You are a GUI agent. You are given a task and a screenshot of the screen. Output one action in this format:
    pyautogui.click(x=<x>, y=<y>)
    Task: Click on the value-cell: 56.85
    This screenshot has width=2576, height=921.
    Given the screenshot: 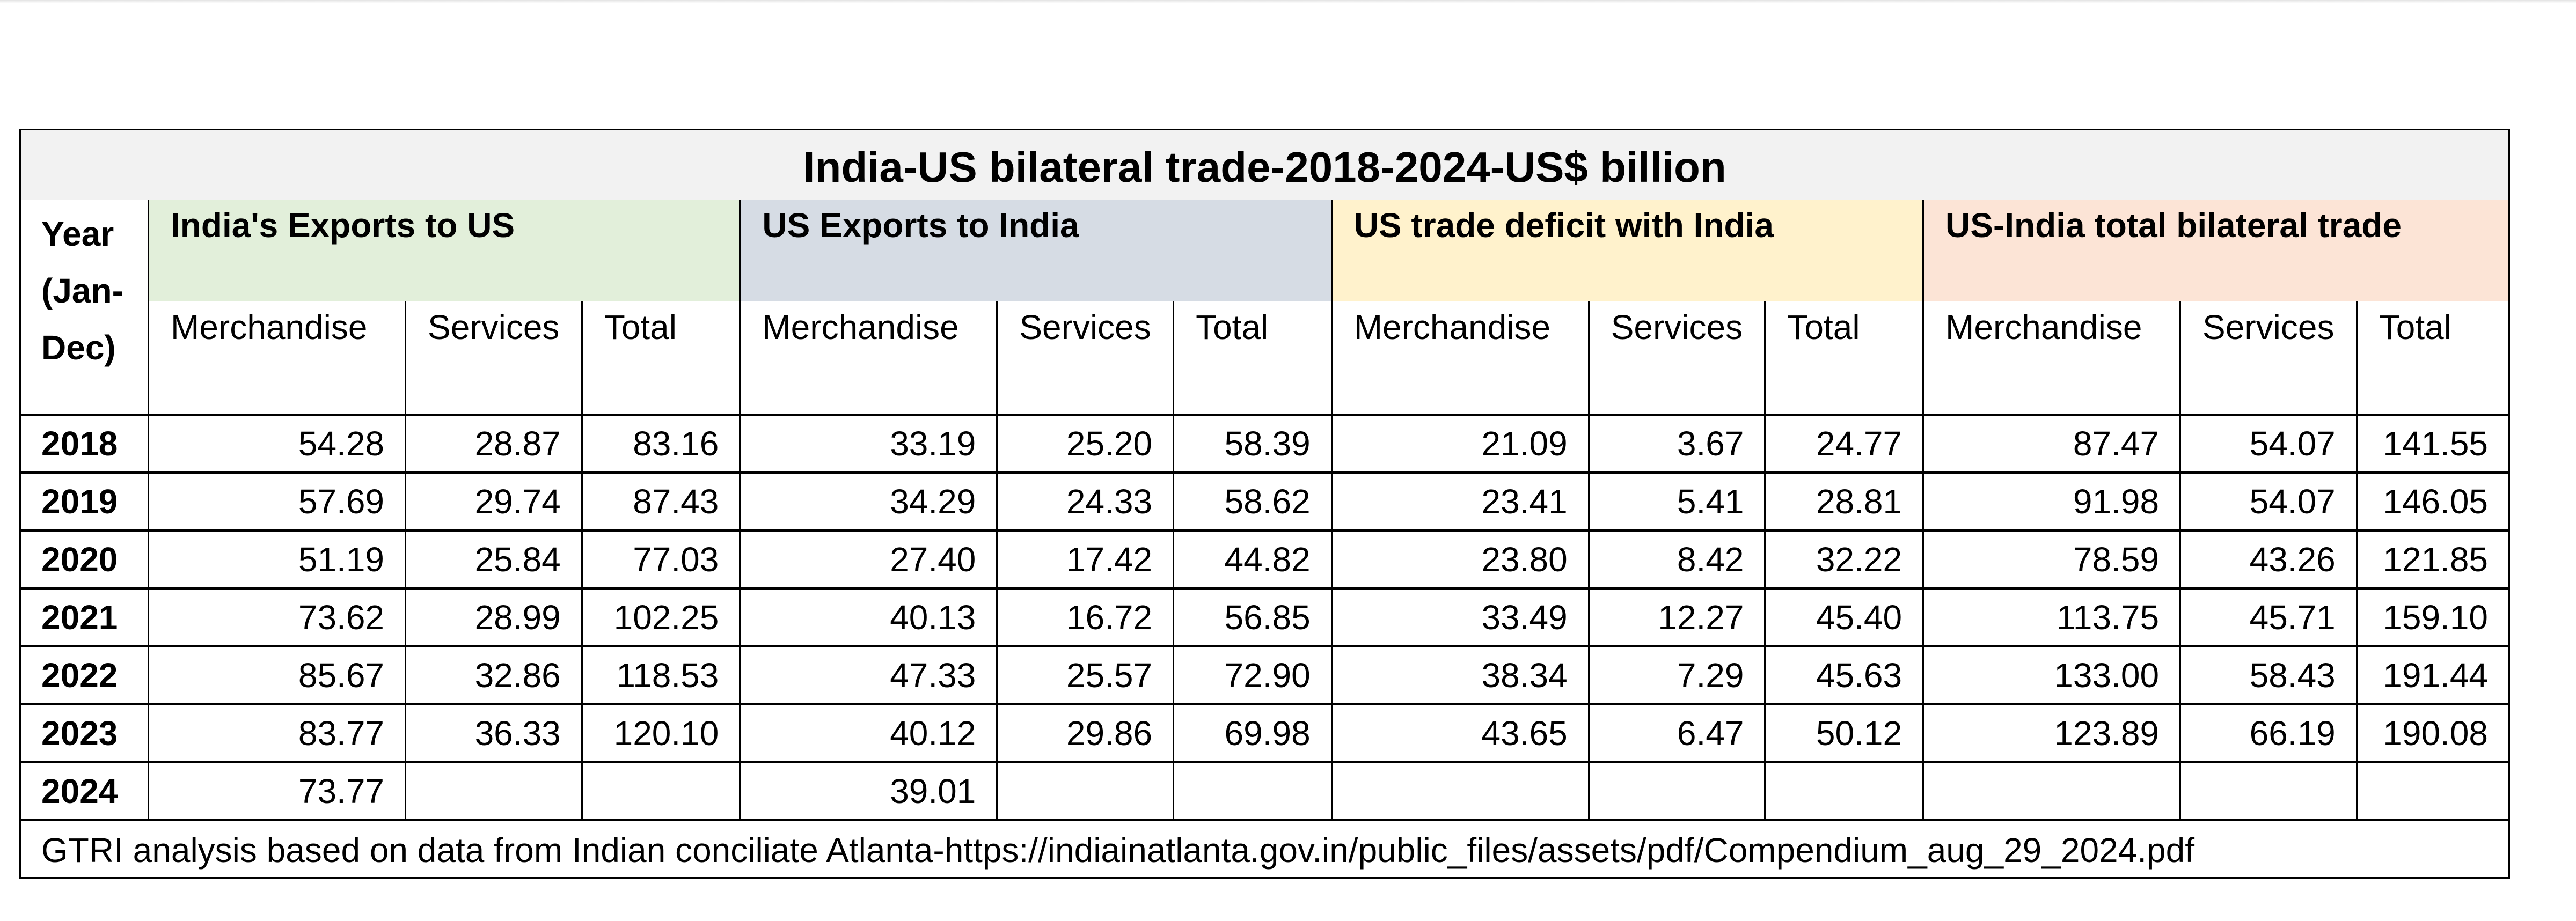 What is the action you would take?
    pyautogui.click(x=1252, y=617)
    